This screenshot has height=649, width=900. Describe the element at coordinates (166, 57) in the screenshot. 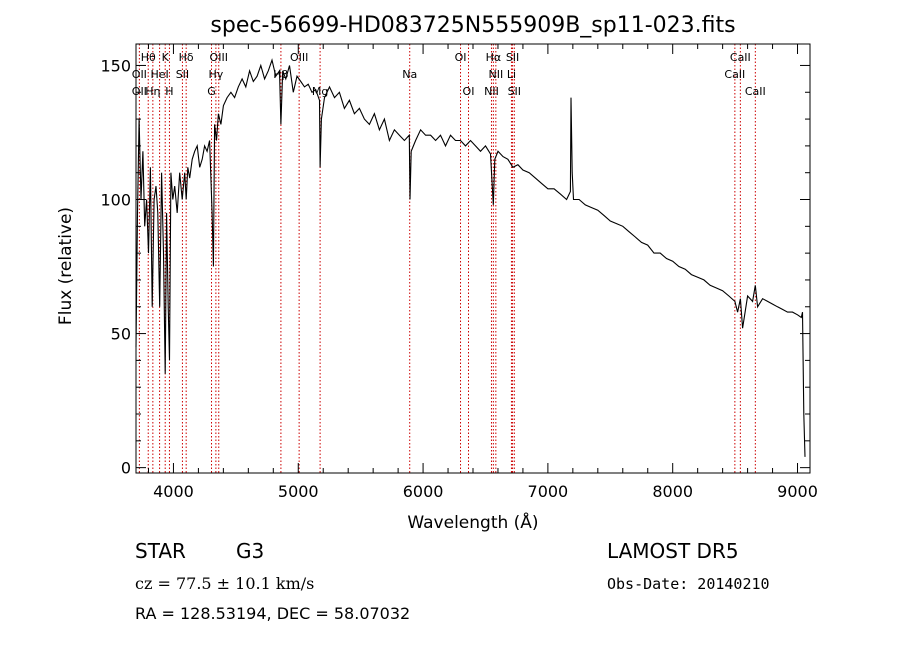

I see `line-label: K` at that location.